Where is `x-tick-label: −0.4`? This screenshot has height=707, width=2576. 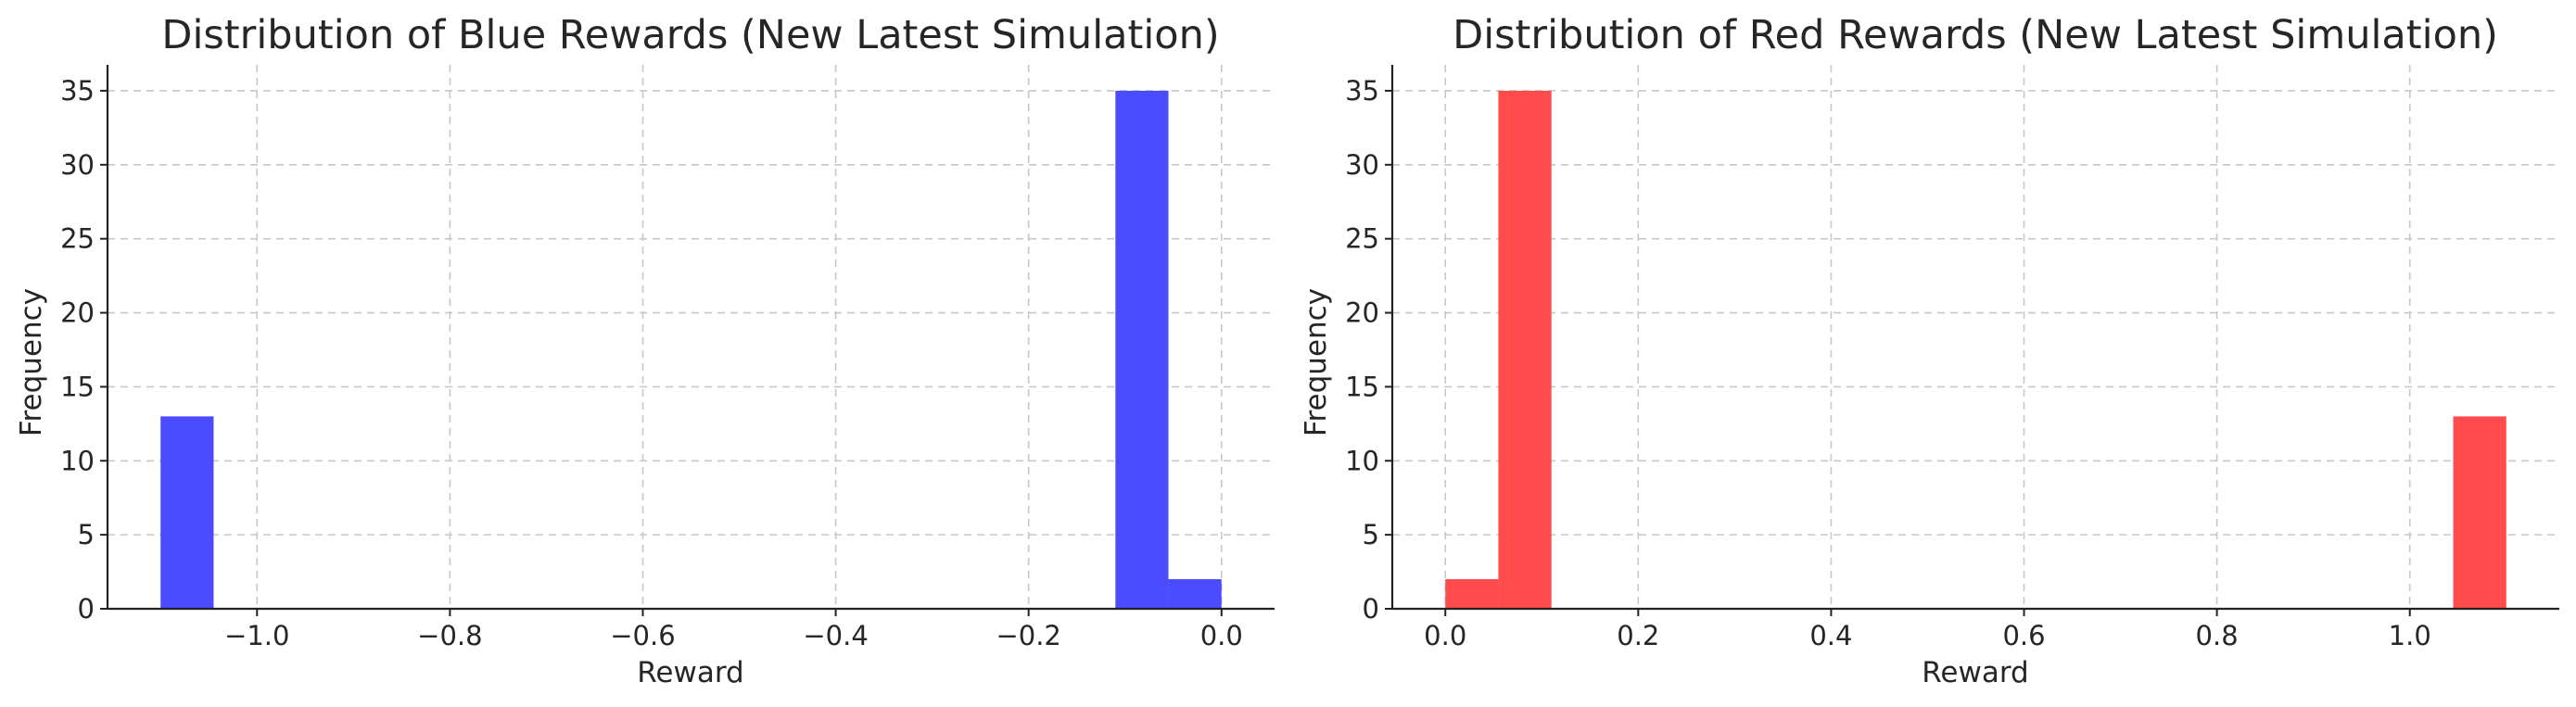
x-tick-label: −0.4 is located at coordinates (835, 635).